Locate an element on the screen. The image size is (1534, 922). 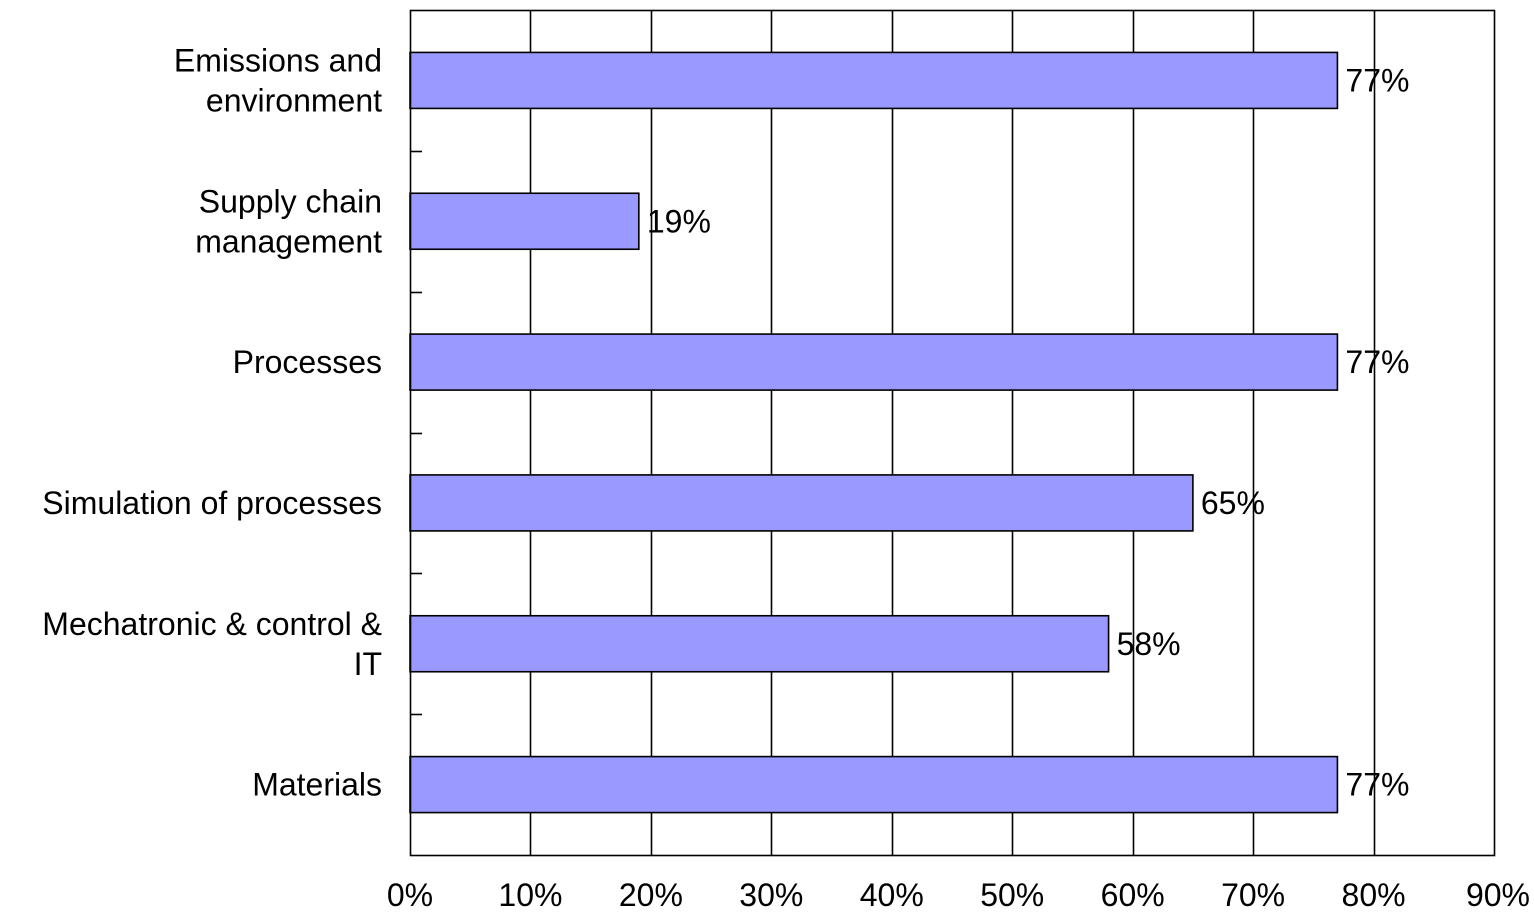
category-label-mechatronic-and-control-and-it: Mechatronic & control & IT is located at coordinates (212, 644).